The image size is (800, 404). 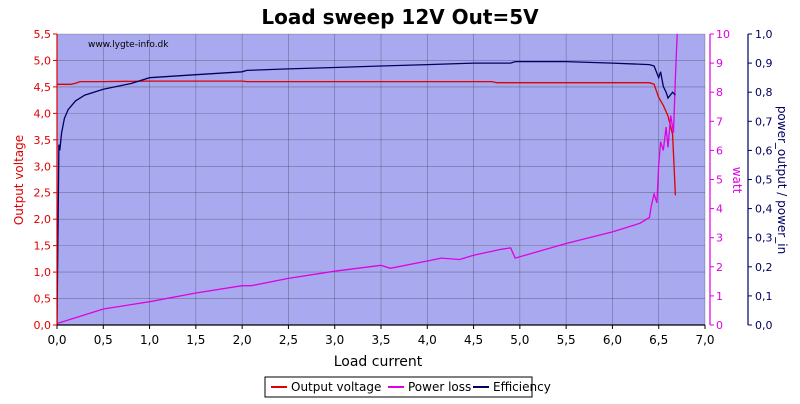 What do you see at coordinates (43, 60) in the screenshot?
I see `y-left-tick-label: 5,0` at bounding box center [43, 60].